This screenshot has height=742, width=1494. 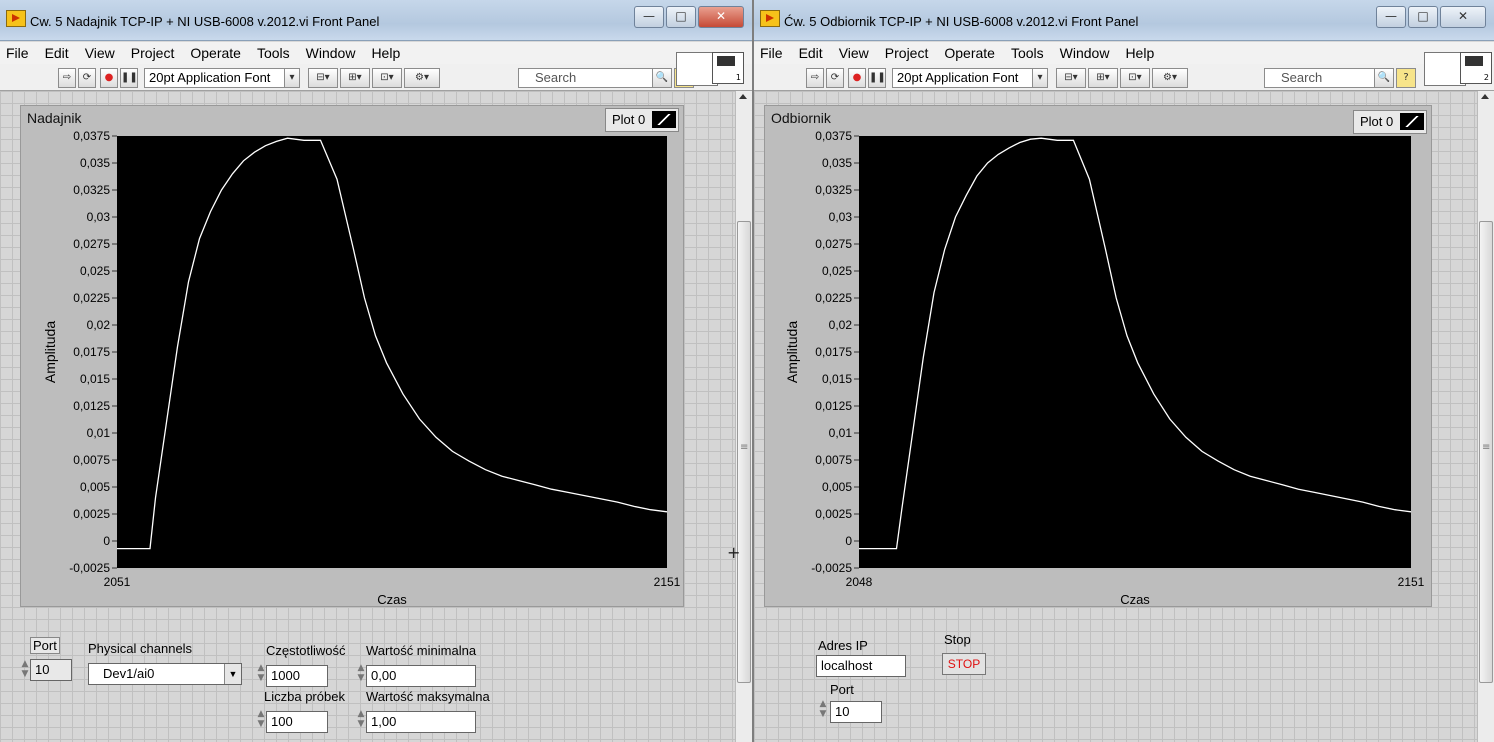 I want to click on adres-ip-input: localhost, so click(x=861, y=666).